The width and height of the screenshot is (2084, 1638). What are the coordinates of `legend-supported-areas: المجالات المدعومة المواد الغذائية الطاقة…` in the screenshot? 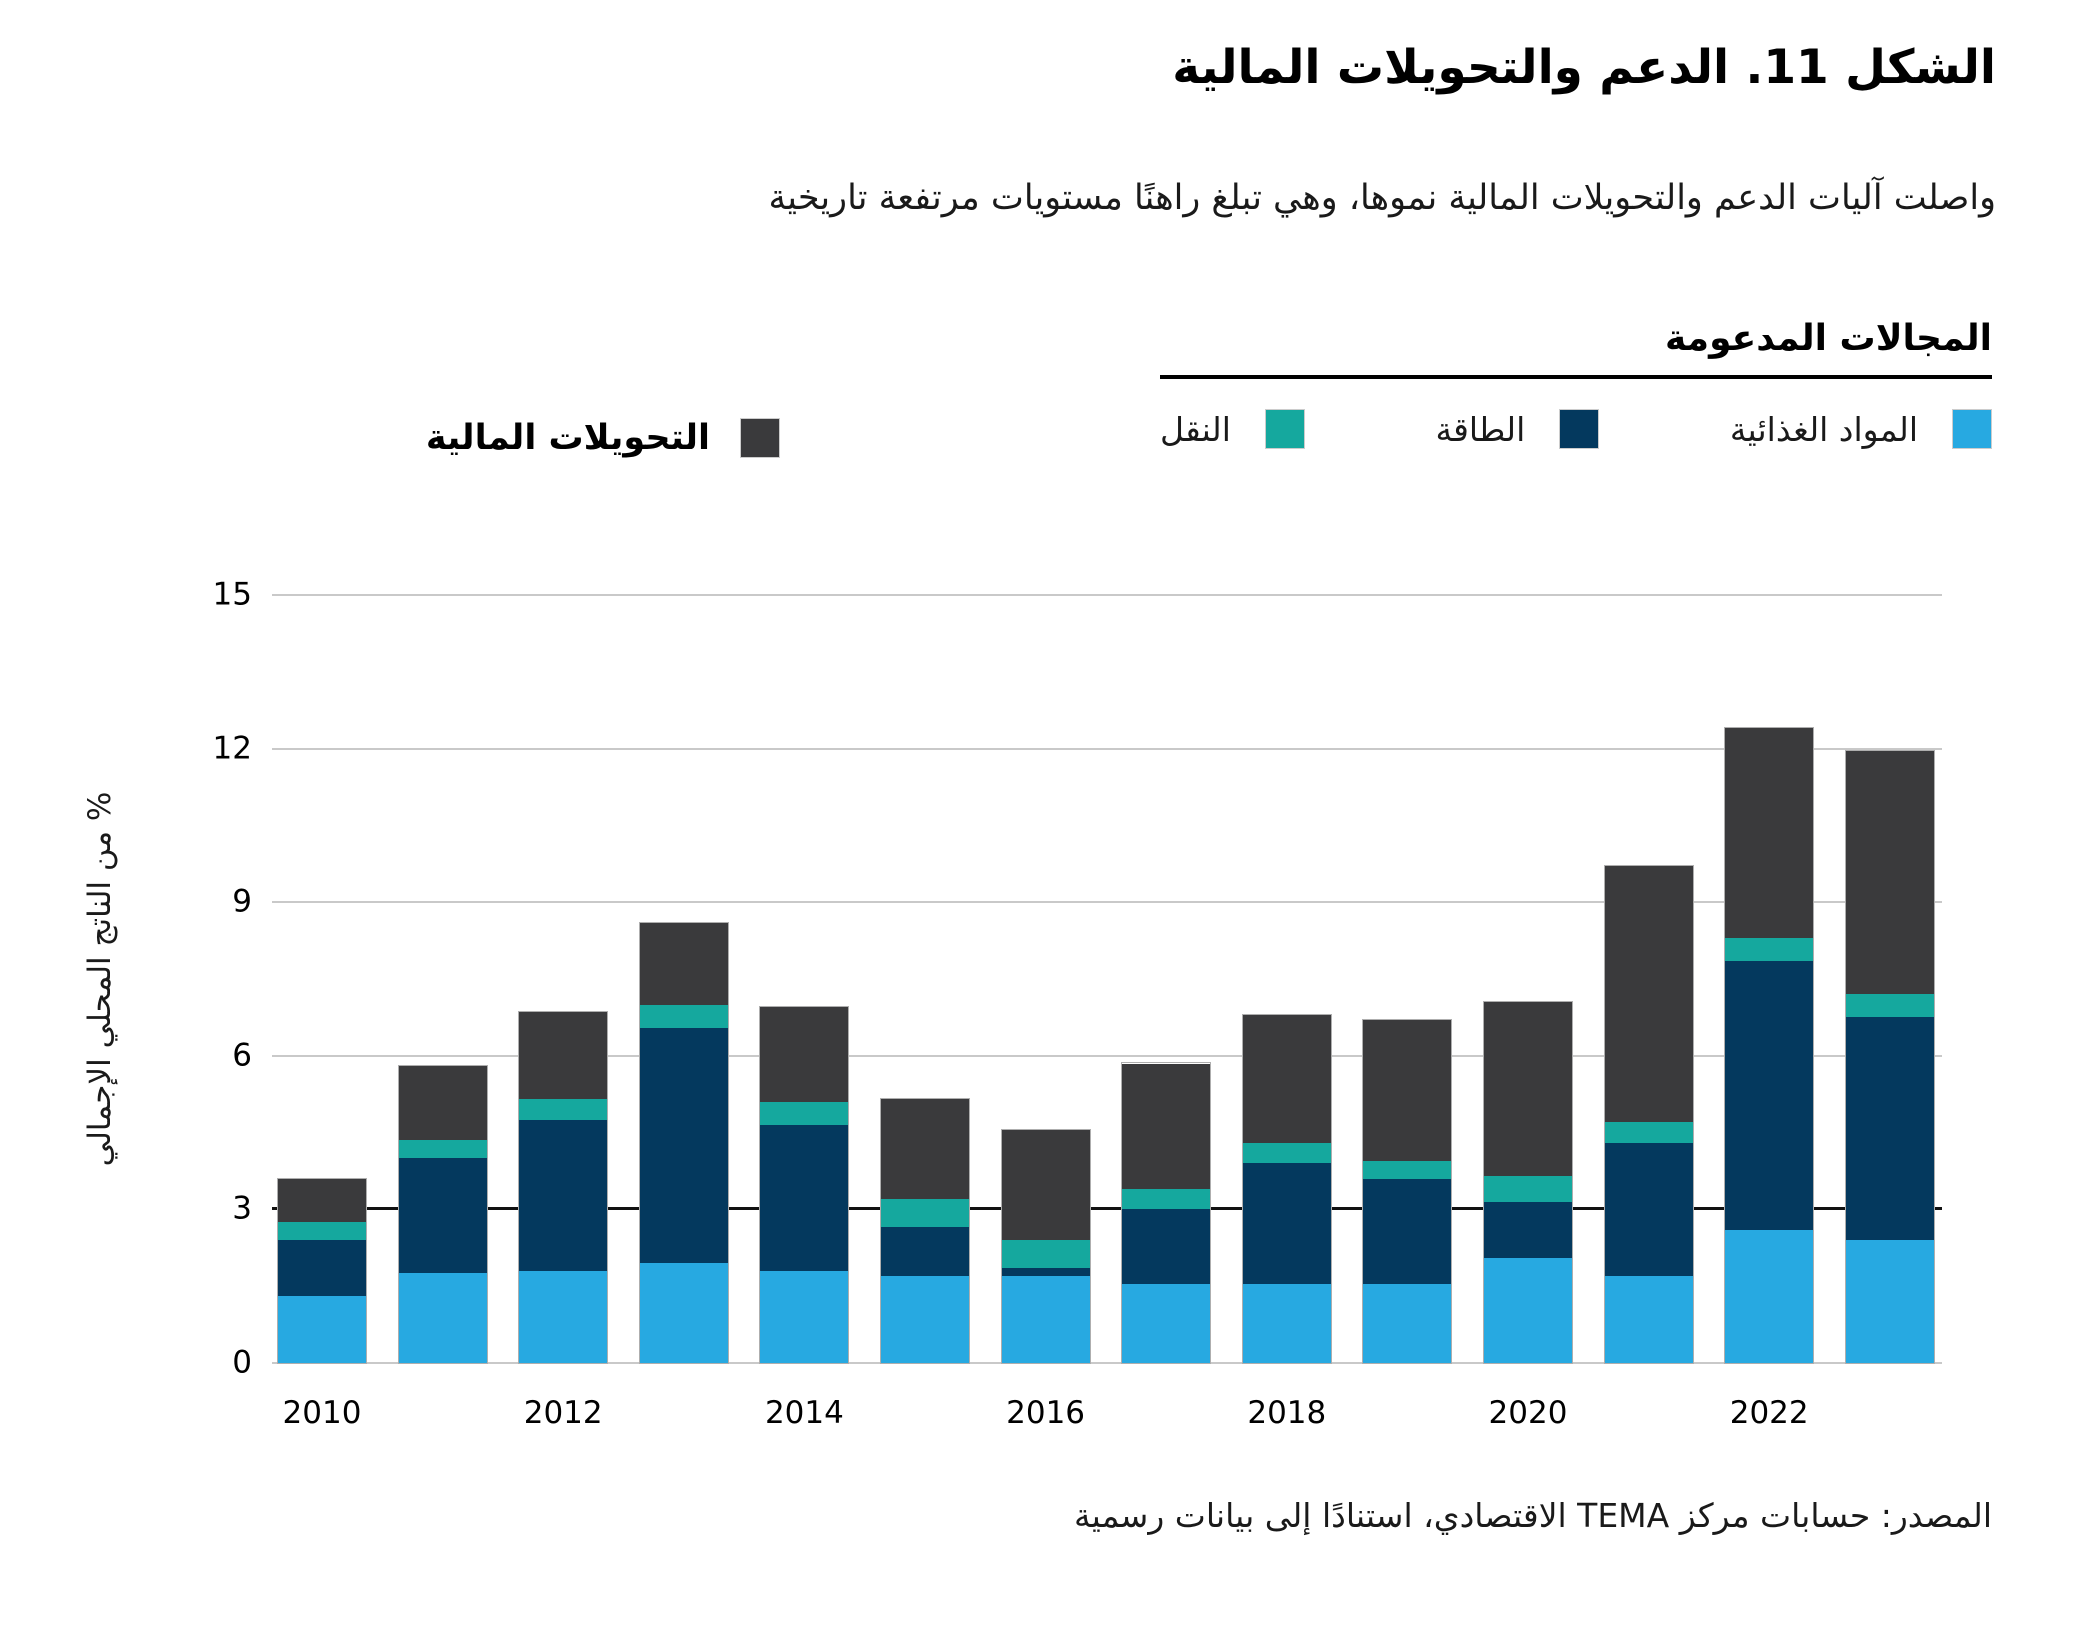 It's located at (1576, 383).